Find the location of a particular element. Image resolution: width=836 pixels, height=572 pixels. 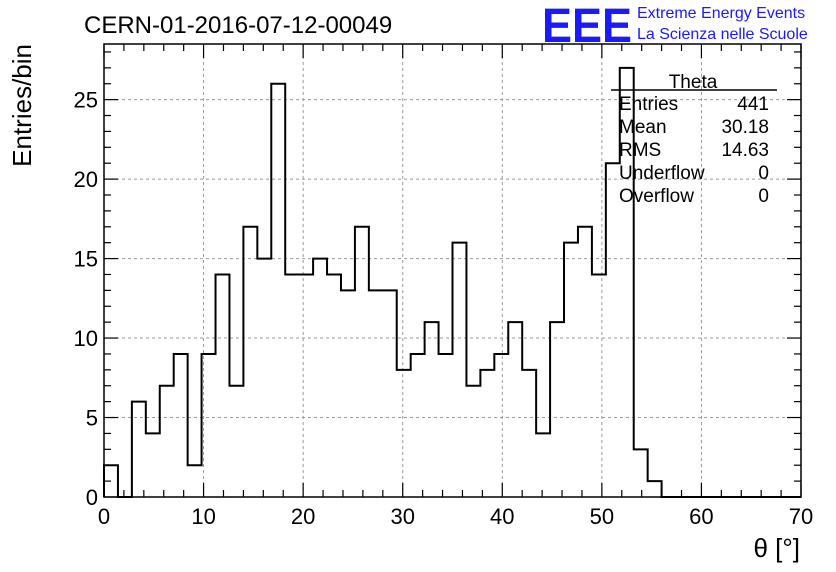

y-tick-label: 5 is located at coordinates (92, 418).